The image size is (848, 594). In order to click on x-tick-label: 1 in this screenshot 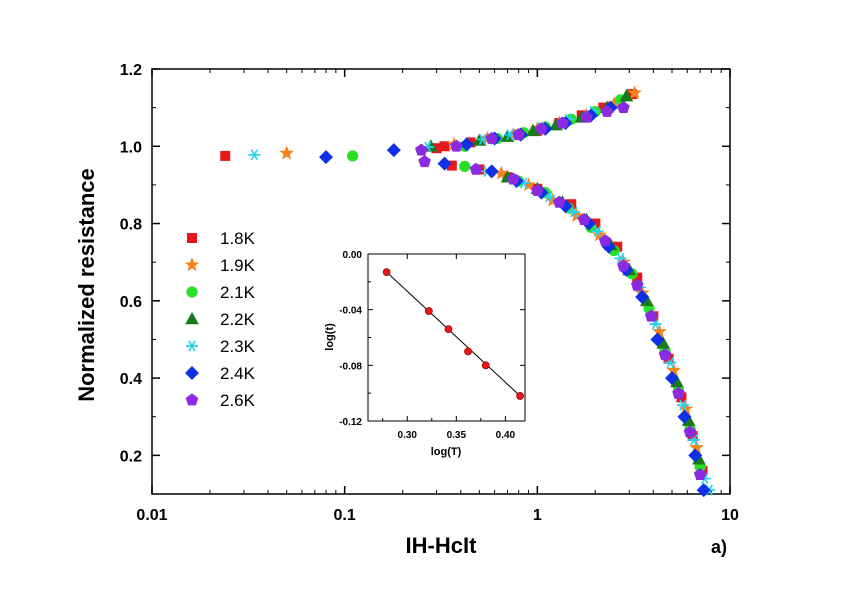, I will do `click(537, 515)`.